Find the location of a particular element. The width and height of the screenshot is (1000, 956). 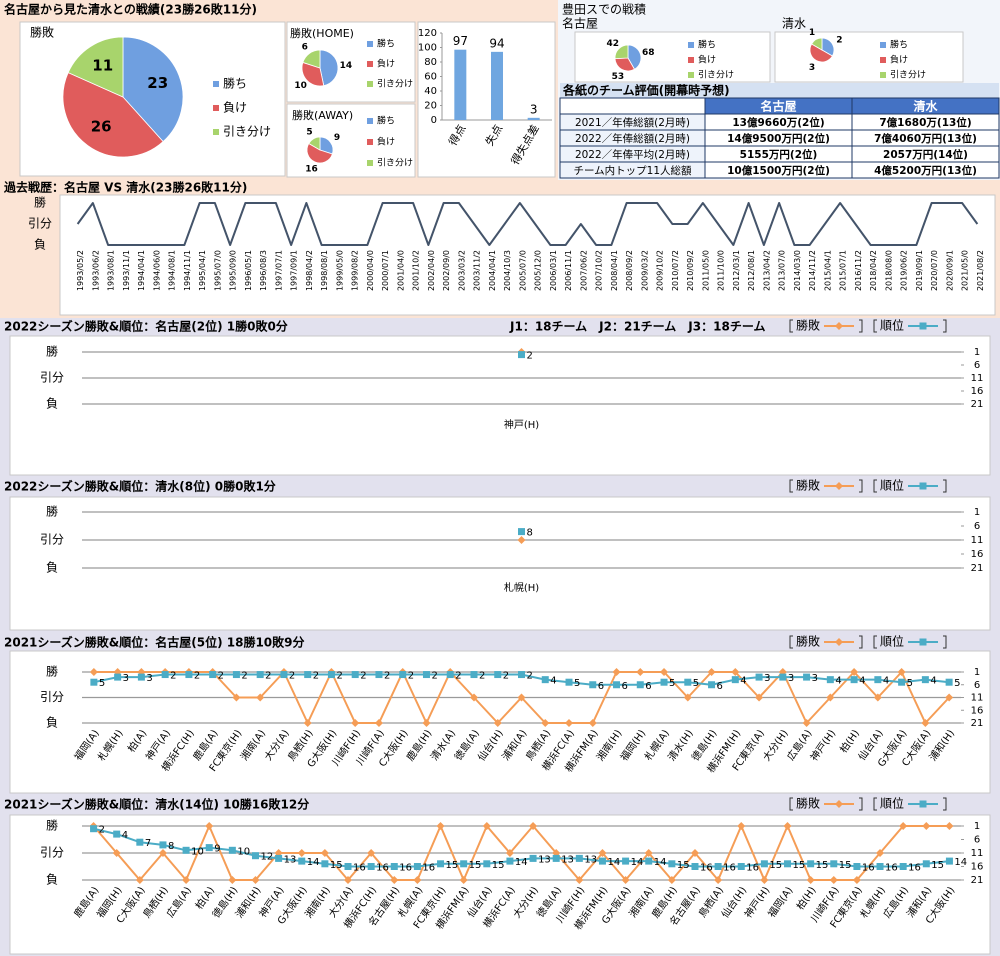

data-label: 3 is located at coordinates (149, 678).